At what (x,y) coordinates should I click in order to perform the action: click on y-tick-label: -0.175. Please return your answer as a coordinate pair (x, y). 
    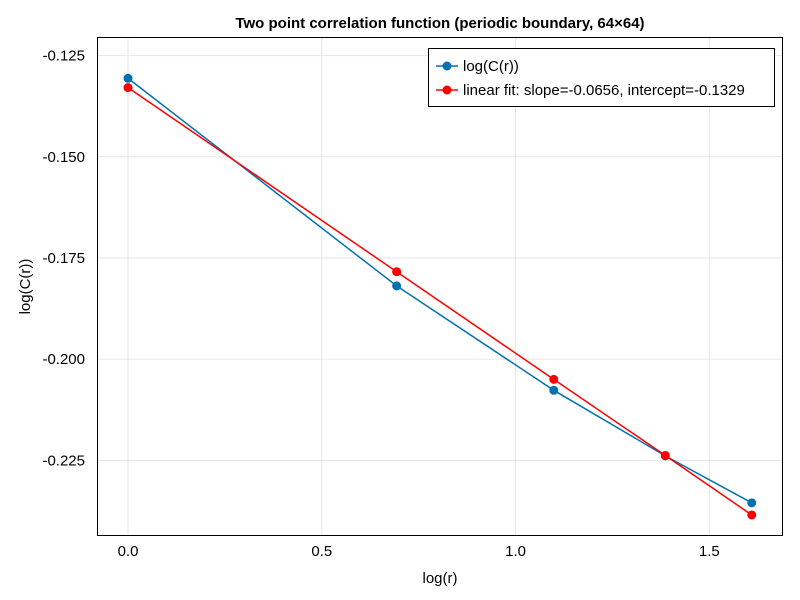
    Looking at the image, I should click on (63, 258).